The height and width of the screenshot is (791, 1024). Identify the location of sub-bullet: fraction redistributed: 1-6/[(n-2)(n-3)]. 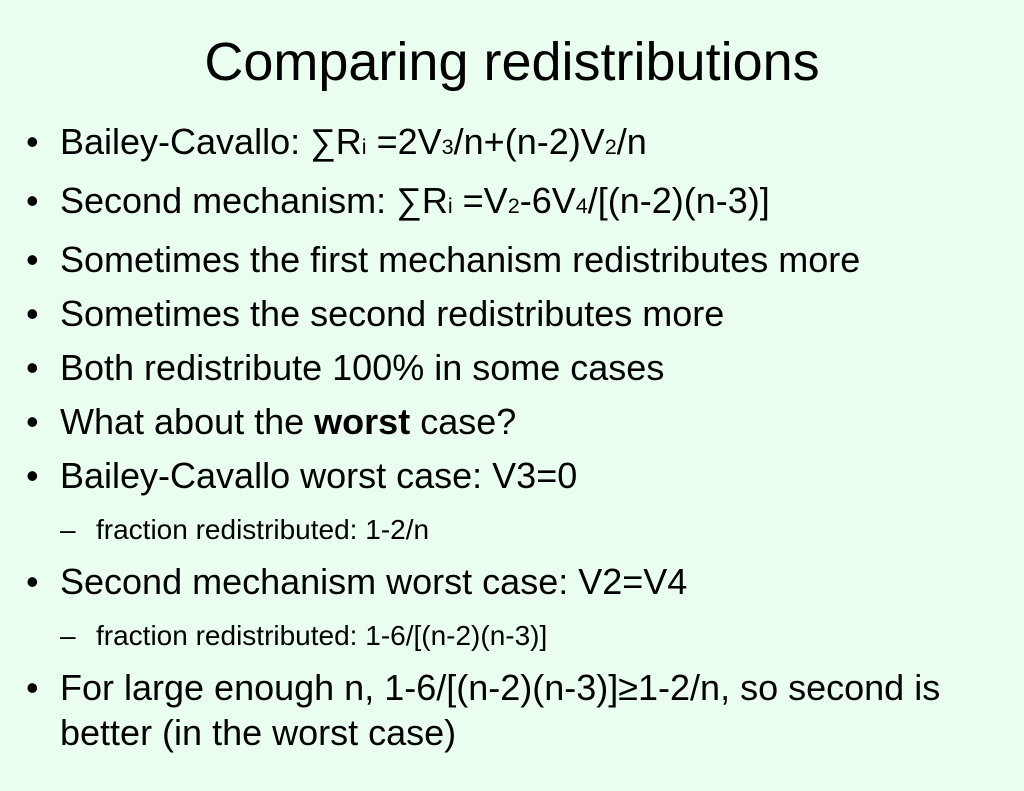
(500, 636).